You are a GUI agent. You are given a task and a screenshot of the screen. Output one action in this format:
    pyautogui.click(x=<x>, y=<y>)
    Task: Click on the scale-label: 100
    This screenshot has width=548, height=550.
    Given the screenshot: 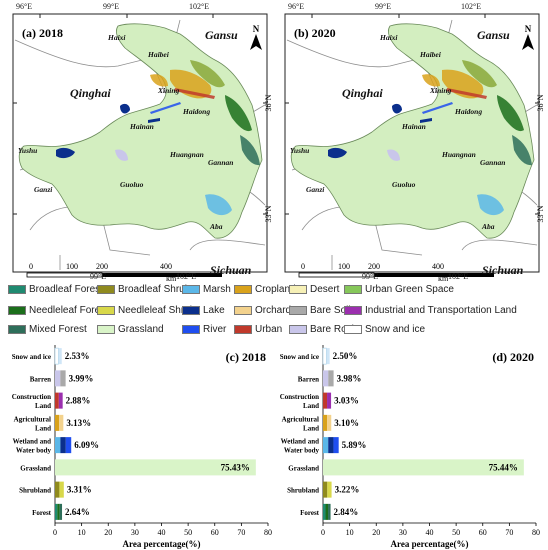 What is the action you would take?
    pyautogui.click(x=344, y=266)
    